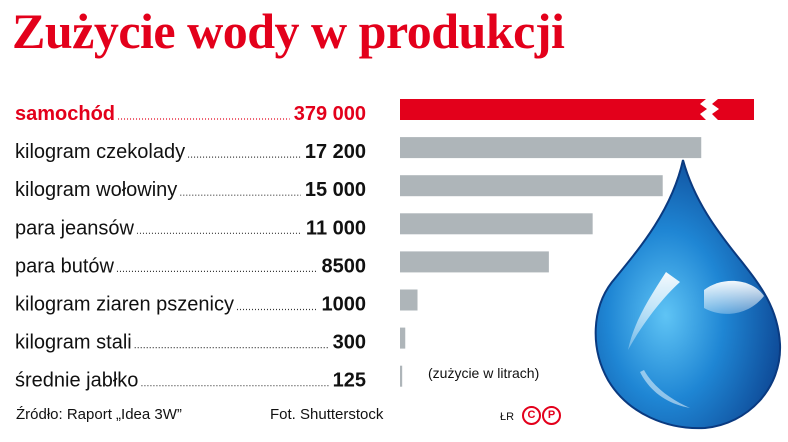  What do you see at coordinates (335, 190) in the screenshot?
I see `value-label: 15 000` at bounding box center [335, 190].